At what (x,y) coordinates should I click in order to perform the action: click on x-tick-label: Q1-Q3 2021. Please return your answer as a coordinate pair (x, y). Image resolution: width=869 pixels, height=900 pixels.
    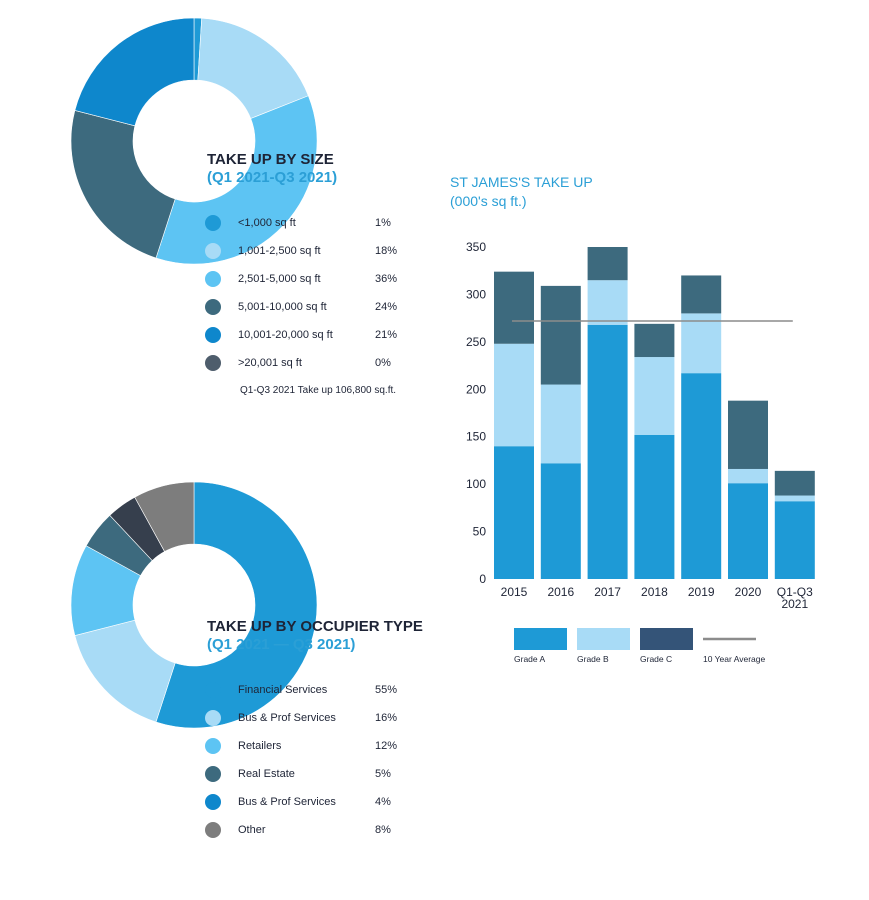
    Looking at the image, I should click on (795, 598).